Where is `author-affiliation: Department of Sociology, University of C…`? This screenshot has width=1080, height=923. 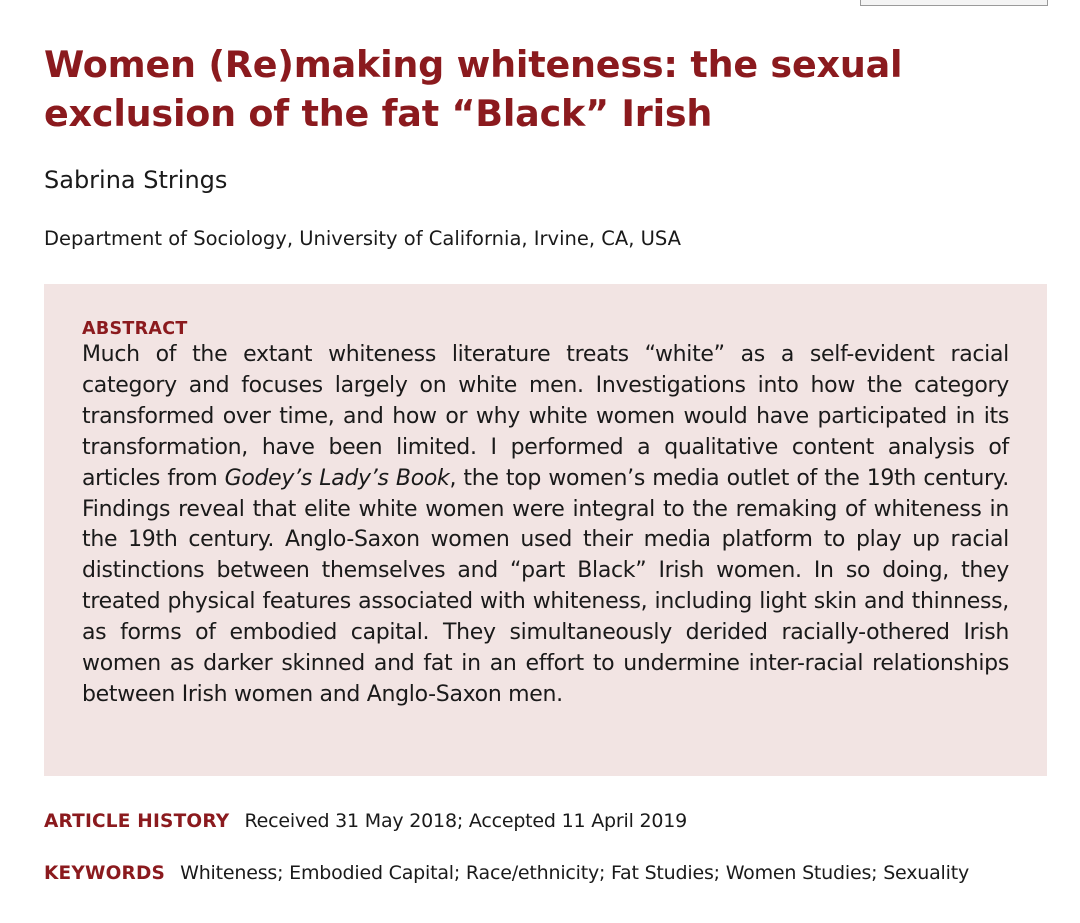
author-affiliation: Department of Sociology, University of C… is located at coordinates (362, 238).